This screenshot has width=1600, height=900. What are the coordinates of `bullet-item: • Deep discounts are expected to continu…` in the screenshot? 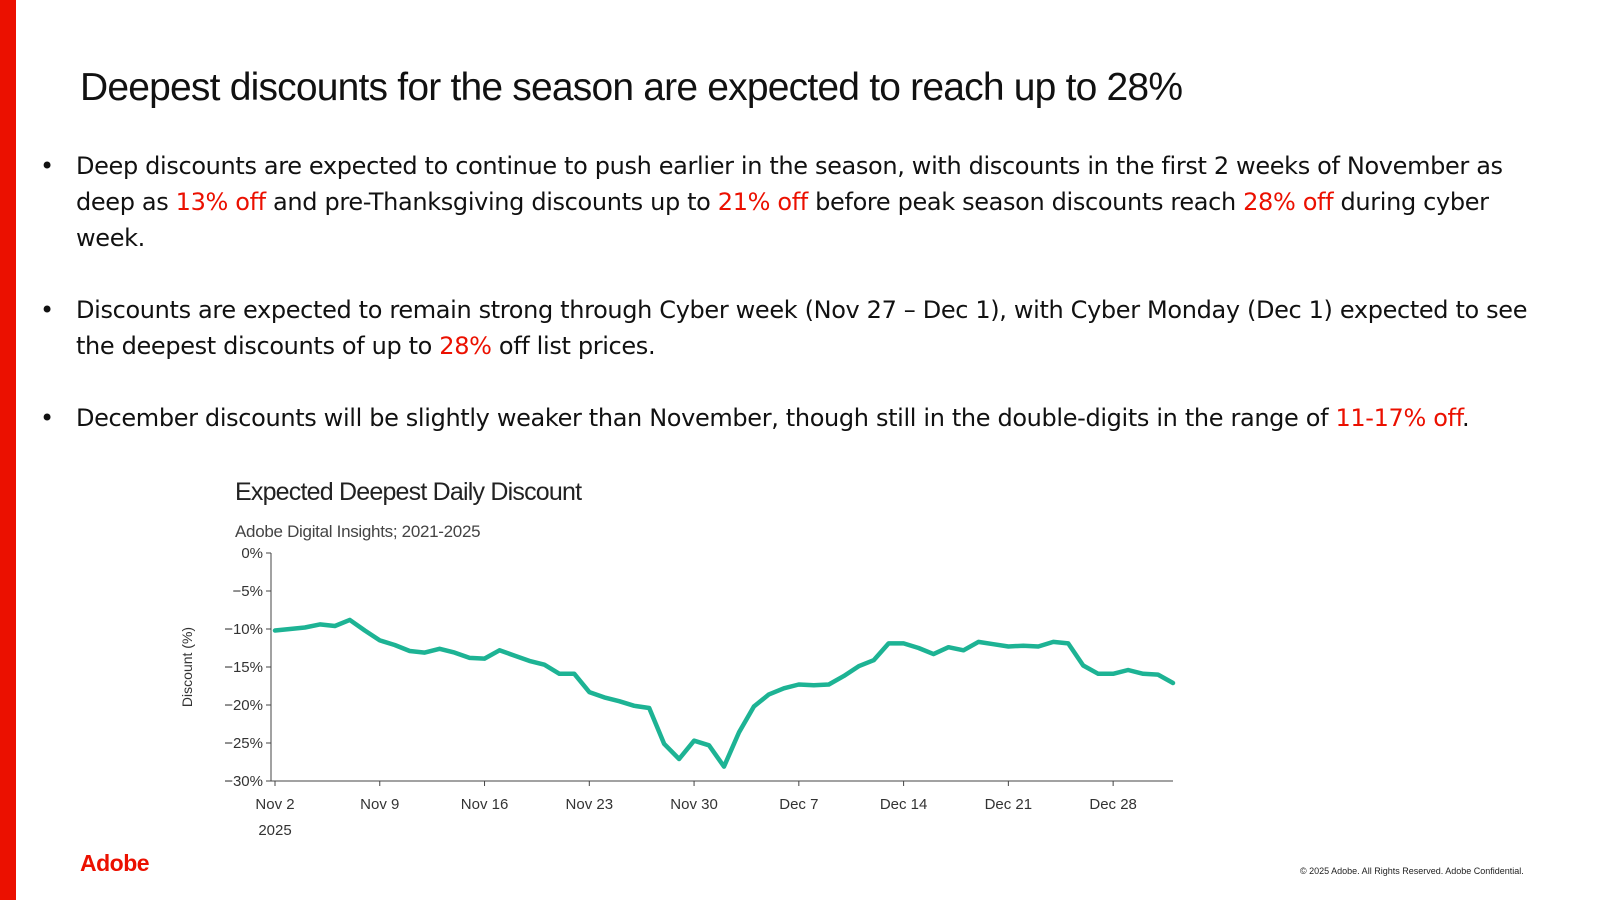 It's located at (796, 202).